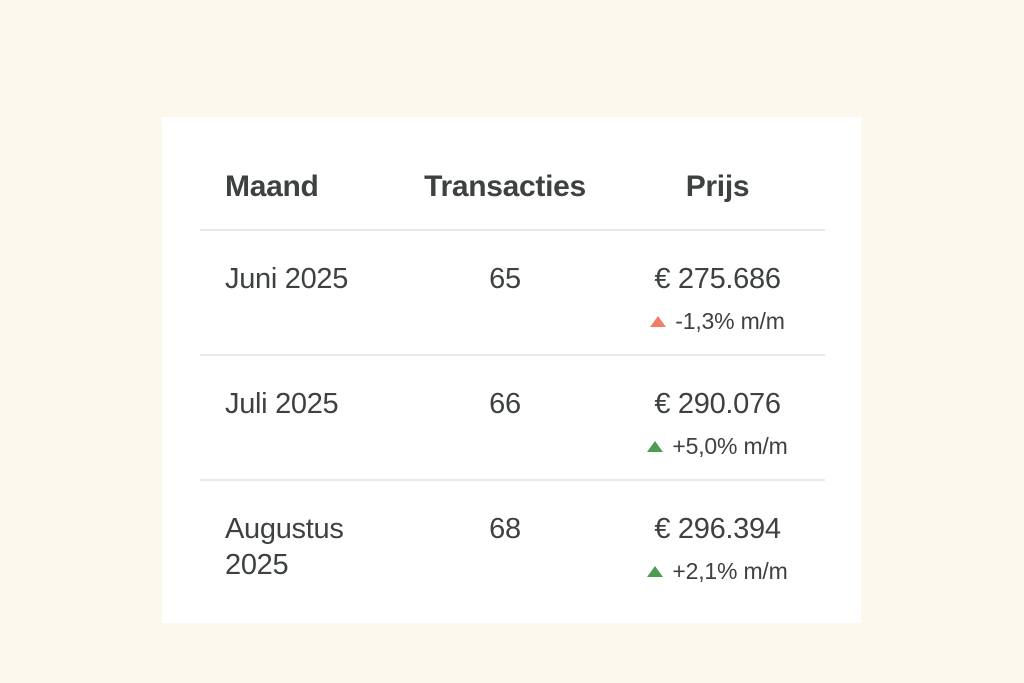  What do you see at coordinates (272, 186) in the screenshot?
I see `column-header-maand: Maand` at bounding box center [272, 186].